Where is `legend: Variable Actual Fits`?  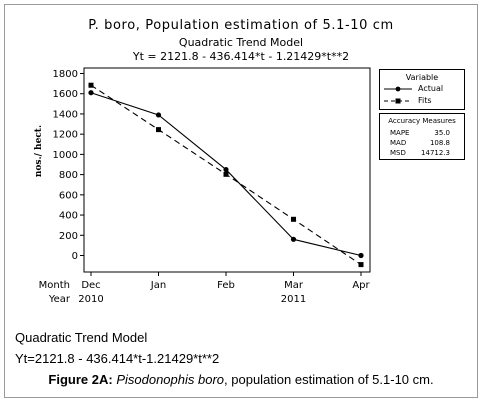
legend: Variable Actual Fits is located at coordinates (422, 89).